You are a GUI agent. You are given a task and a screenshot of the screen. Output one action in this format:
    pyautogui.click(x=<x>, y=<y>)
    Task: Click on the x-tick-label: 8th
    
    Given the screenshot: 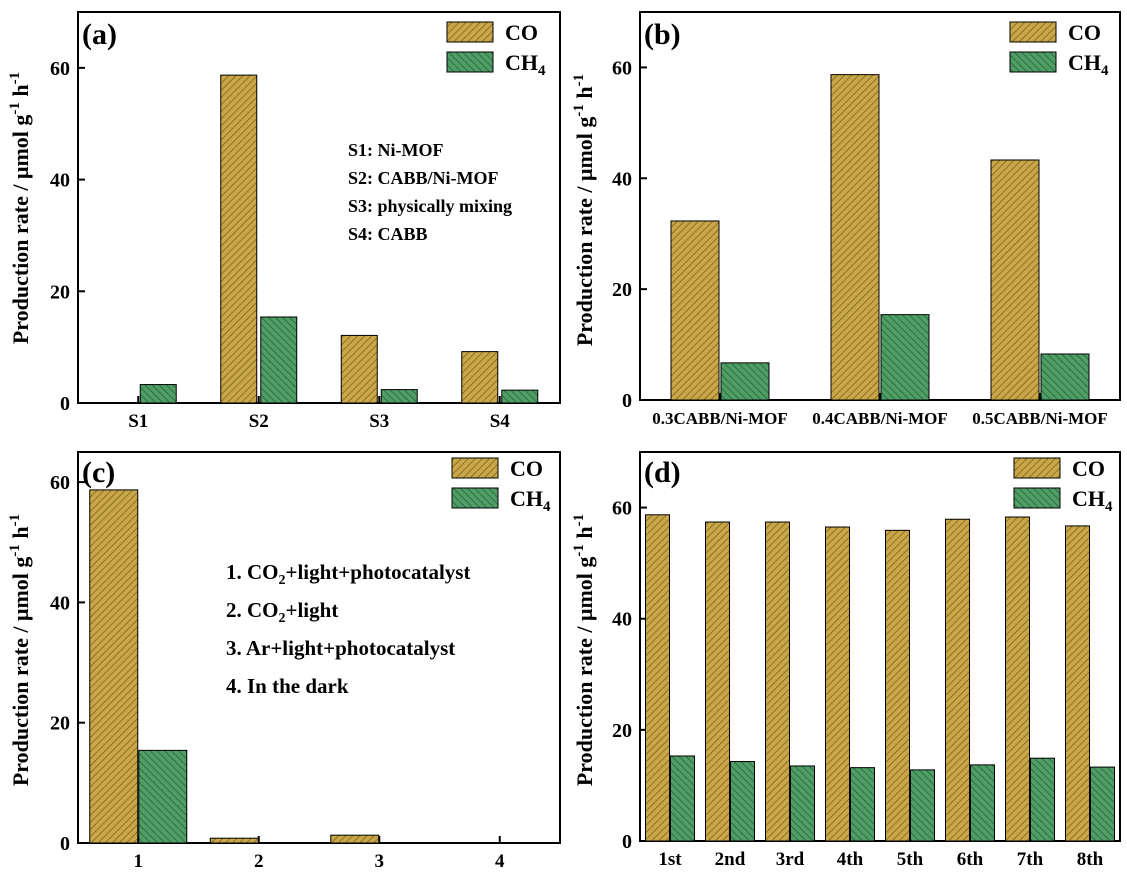 What is the action you would take?
    pyautogui.click(x=1090, y=859)
    